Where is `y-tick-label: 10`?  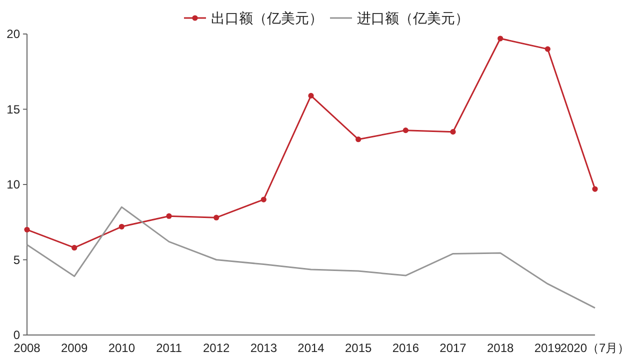 y-tick-label: 10 is located at coordinates (13, 185).